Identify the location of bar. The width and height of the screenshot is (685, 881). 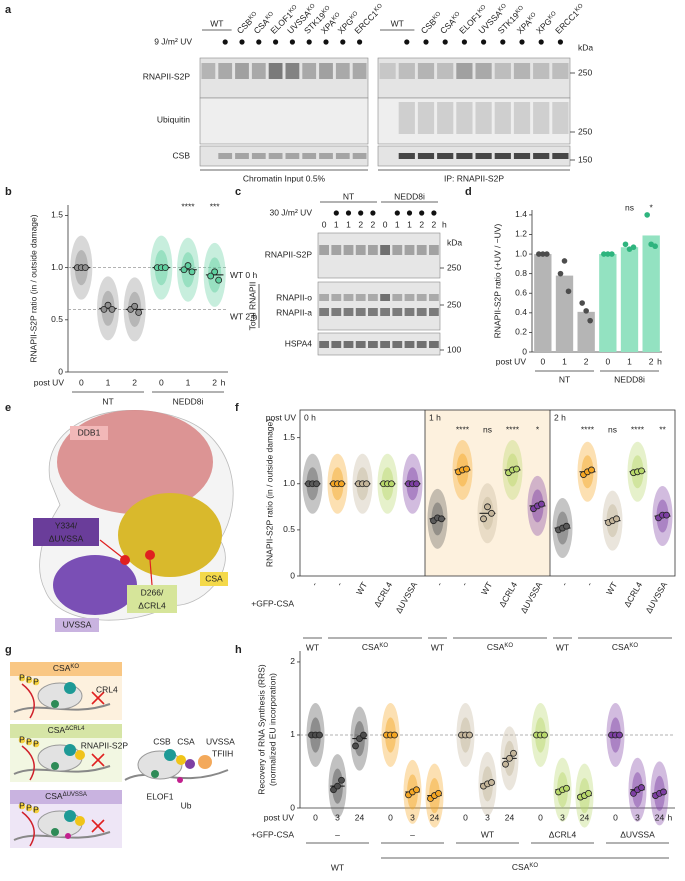
(543, 303).